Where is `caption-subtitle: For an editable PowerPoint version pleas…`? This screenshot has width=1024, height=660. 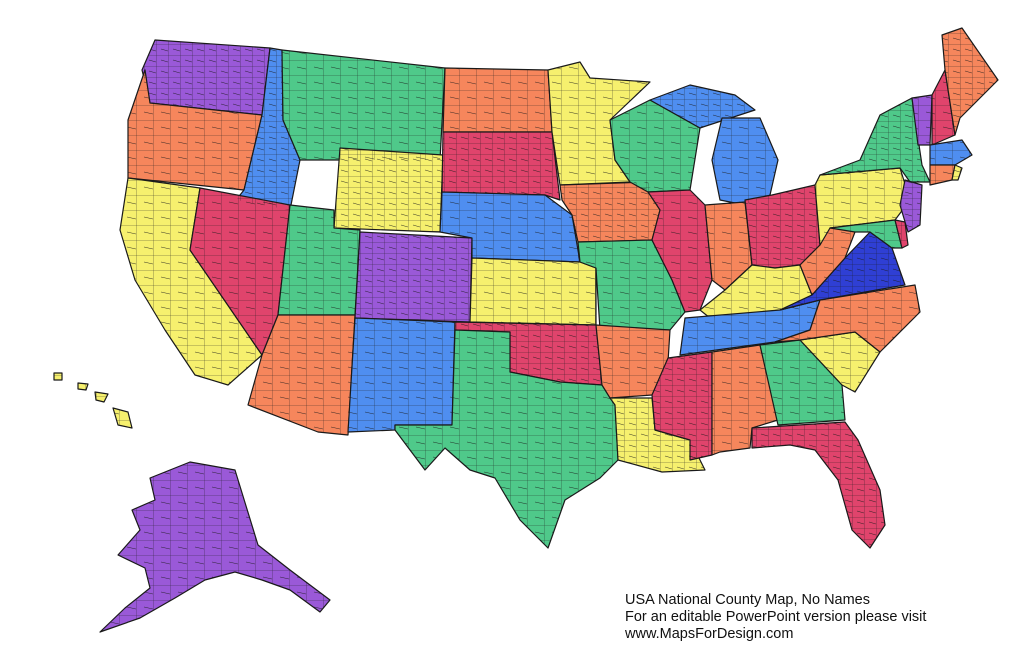
caption-subtitle: For an editable PowerPoint version pleas… is located at coordinates (776, 617).